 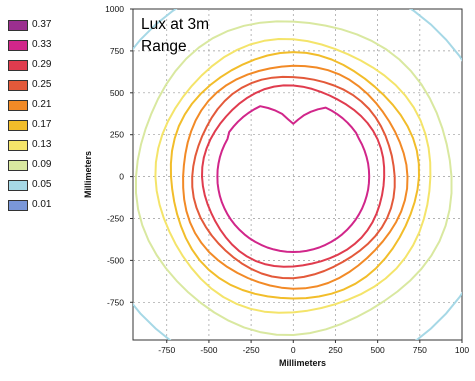 I want to click on legend-item: 0.29, so click(x=38, y=69).